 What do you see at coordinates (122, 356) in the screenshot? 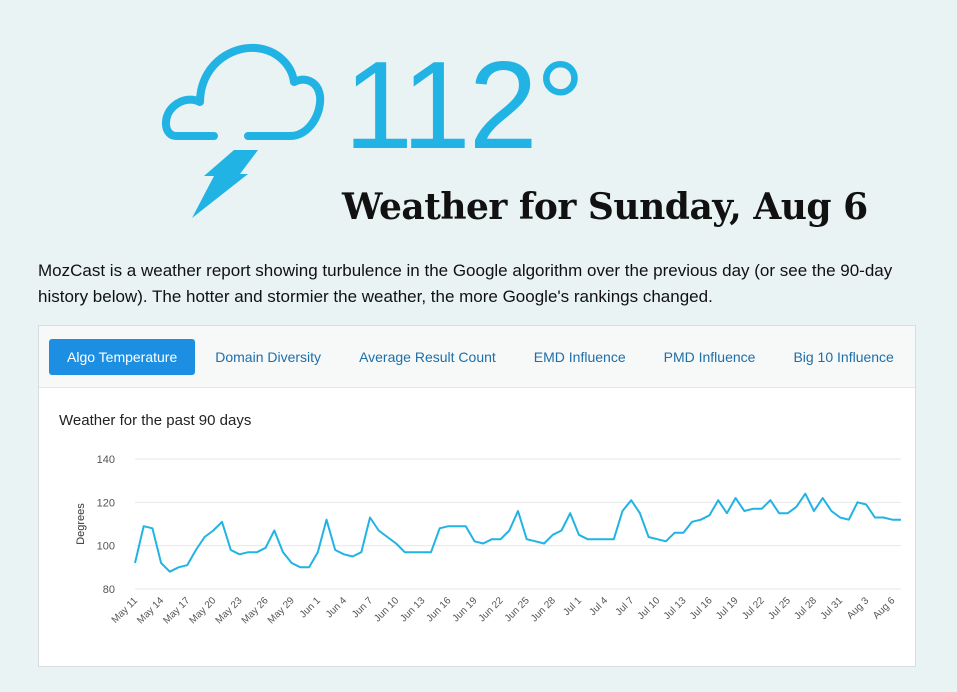
I see `tab-algo-temperature: Algo Temperature` at bounding box center [122, 356].